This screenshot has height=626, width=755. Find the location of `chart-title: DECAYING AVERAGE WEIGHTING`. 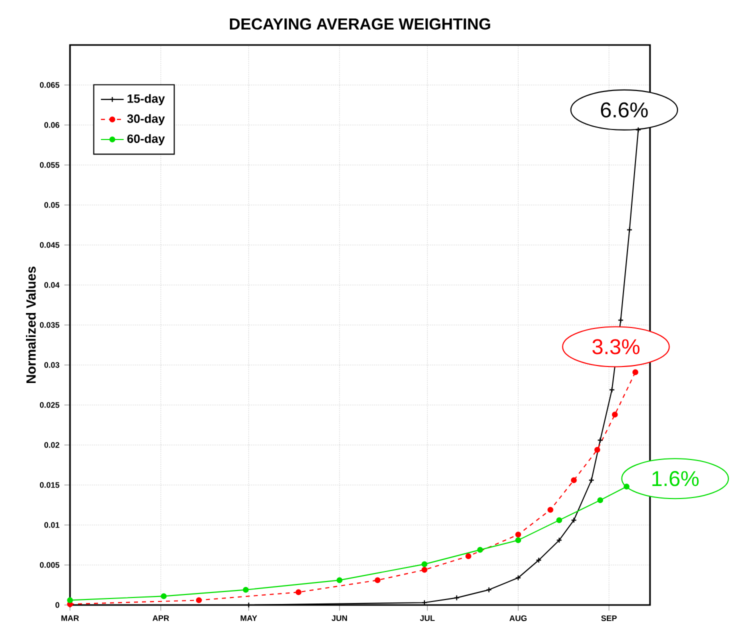

chart-title: DECAYING AVERAGE WEIGHTING is located at coordinates (360, 24).